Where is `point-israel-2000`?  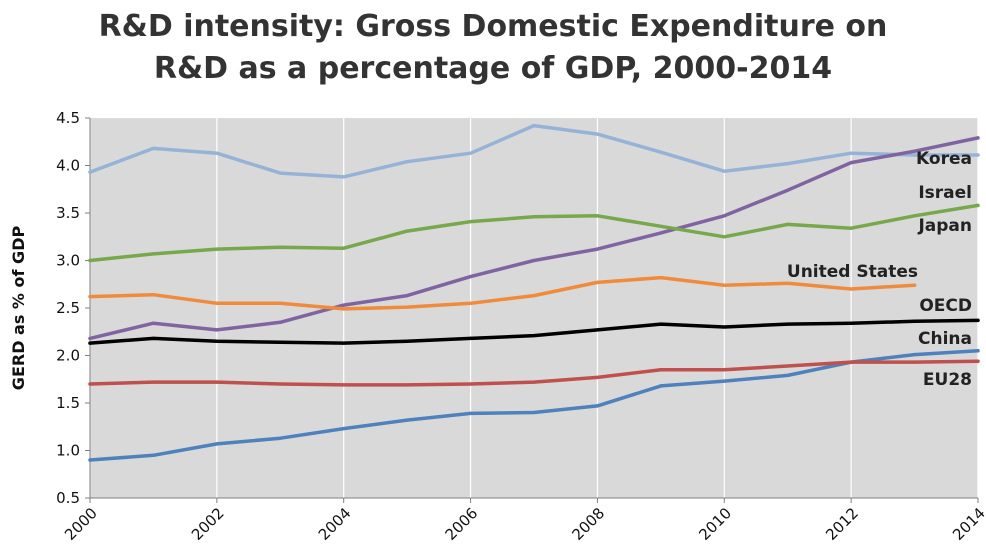 point-israel-2000 is located at coordinates (90, 172).